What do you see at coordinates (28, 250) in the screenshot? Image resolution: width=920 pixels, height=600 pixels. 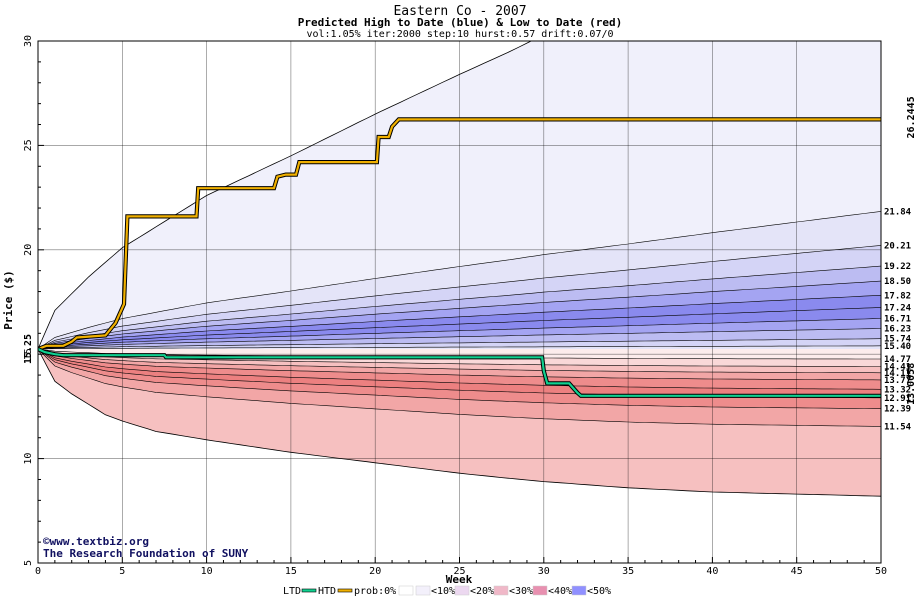 I see `y-tick-label: 20` at bounding box center [28, 250].